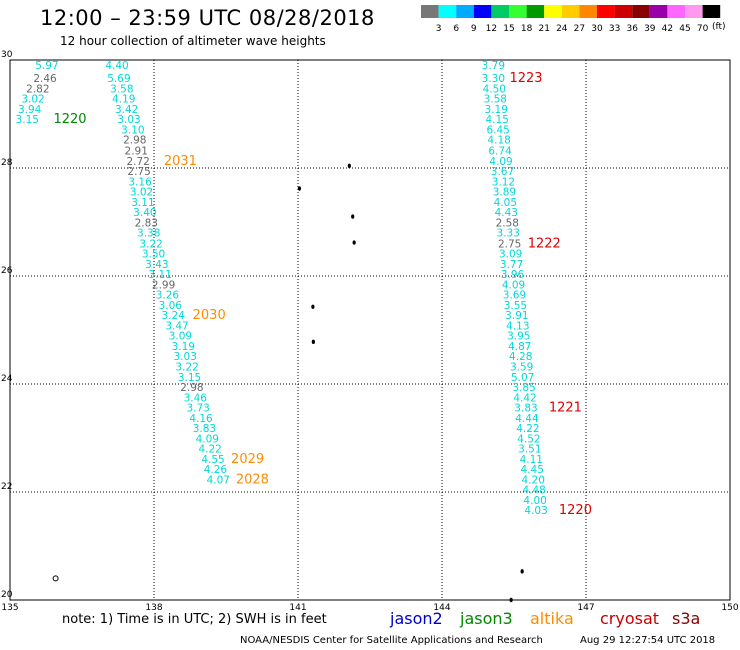 This screenshot has width=740, height=650. I want to click on lat-tick-label: 26, so click(7, 271).